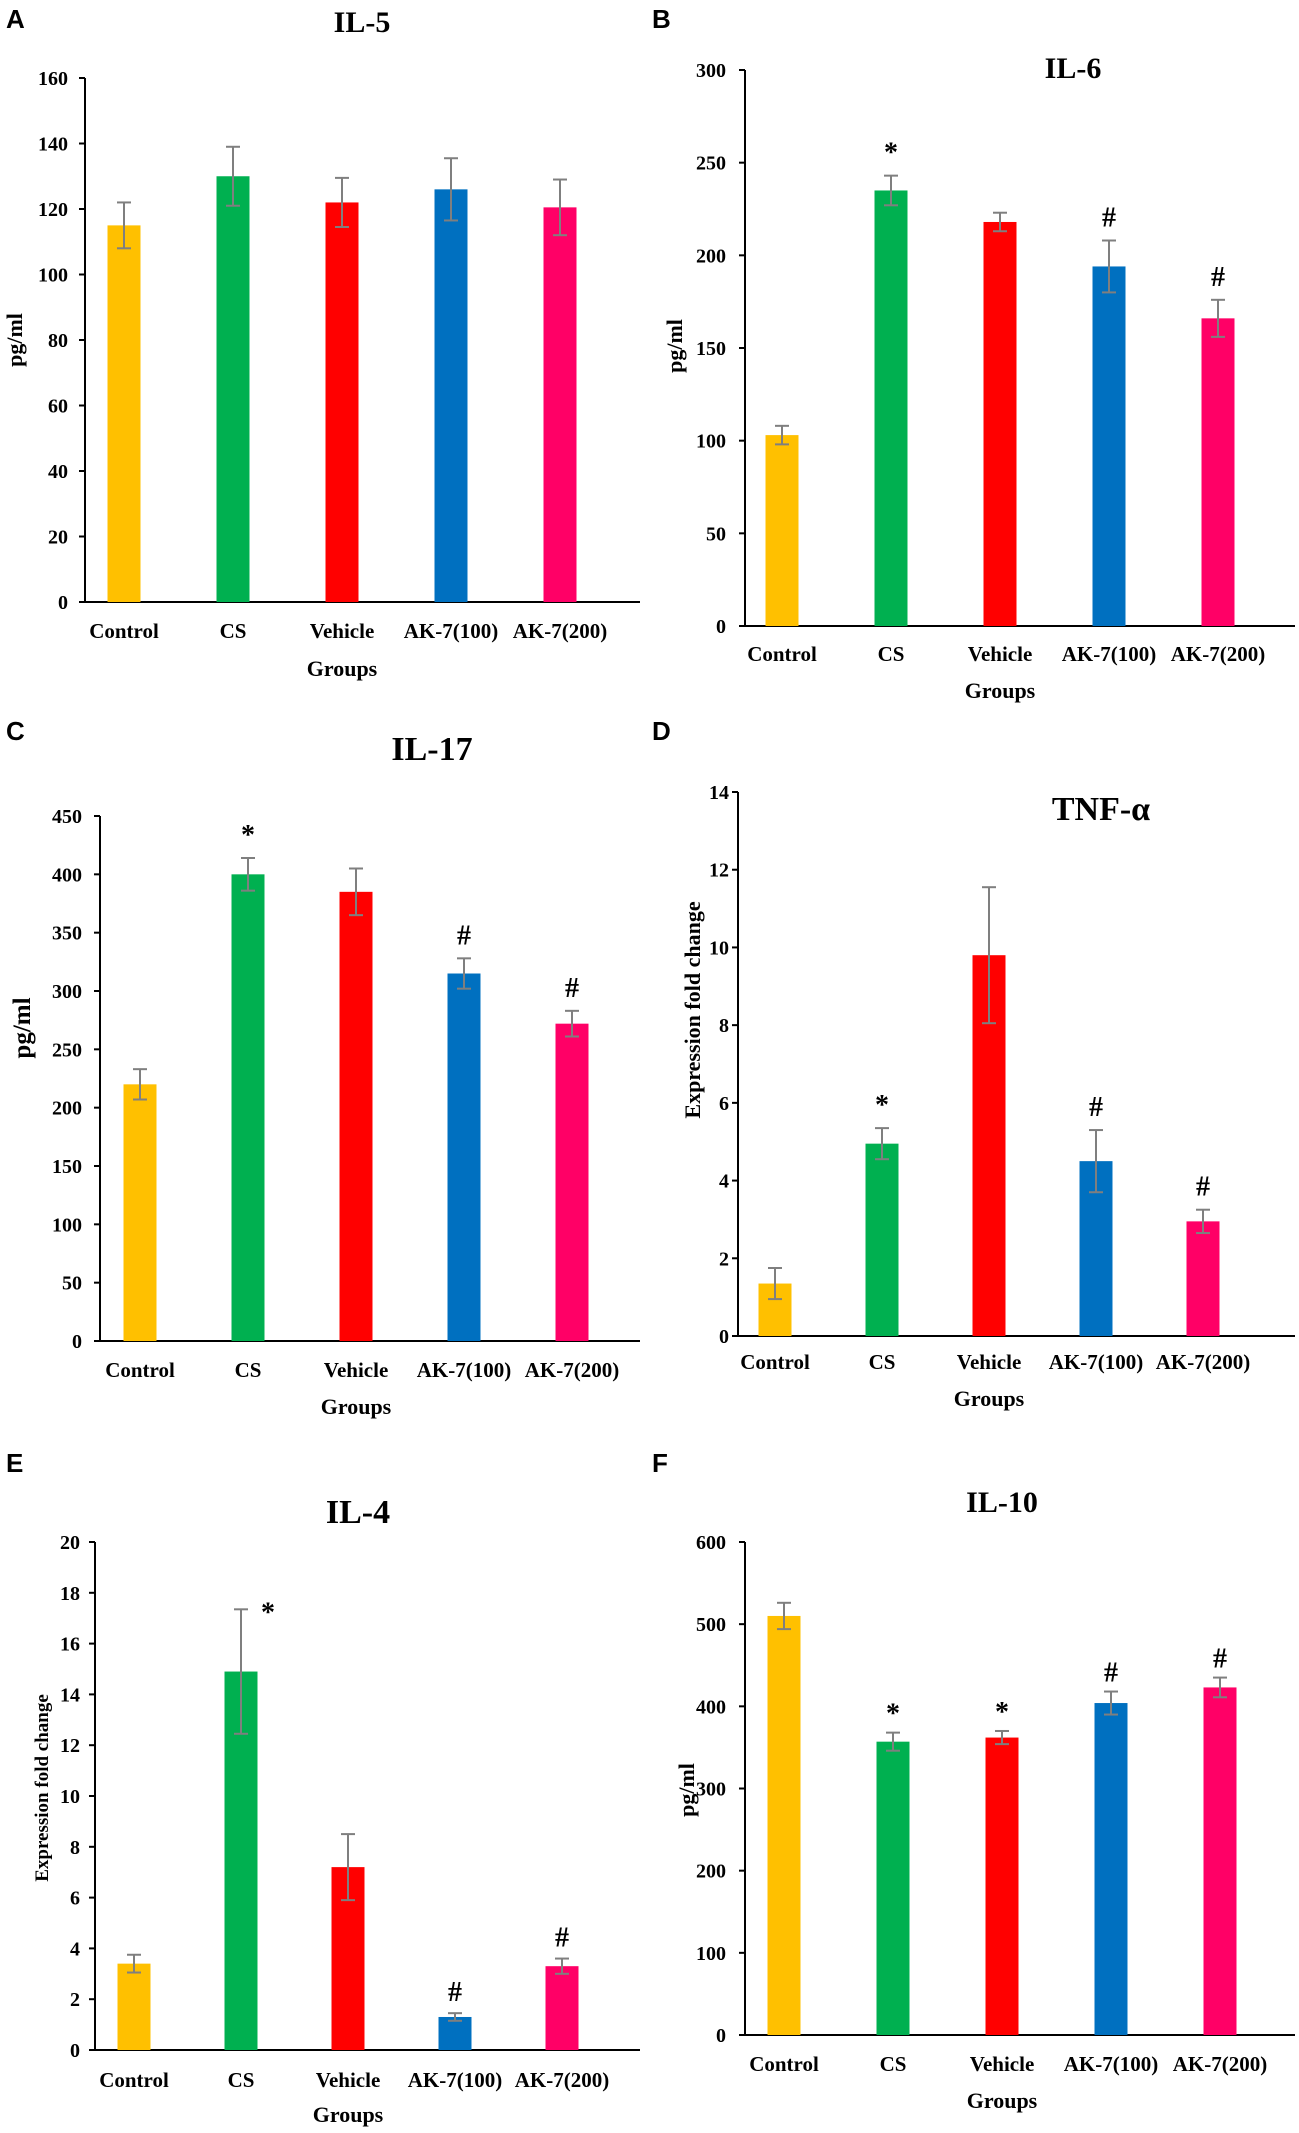 The width and height of the screenshot is (1299, 2133). What do you see at coordinates (342, 631) in the screenshot?
I see `x-category-label: Vehicle` at bounding box center [342, 631].